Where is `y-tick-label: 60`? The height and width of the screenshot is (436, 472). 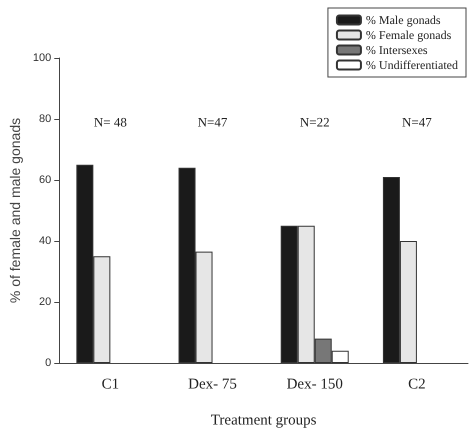 y-tick-label: 60 is located at coordinates (45, 180).